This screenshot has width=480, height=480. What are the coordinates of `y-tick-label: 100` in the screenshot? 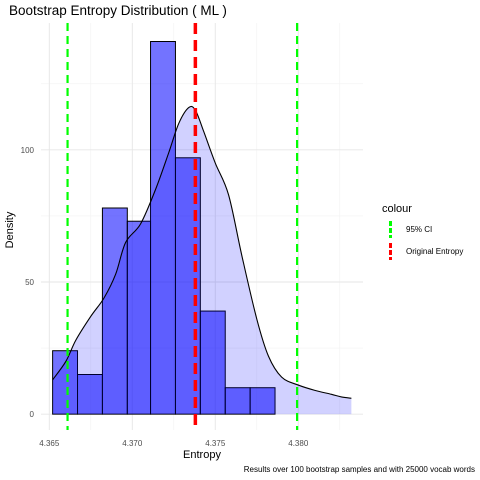 It's located at (28, 150).